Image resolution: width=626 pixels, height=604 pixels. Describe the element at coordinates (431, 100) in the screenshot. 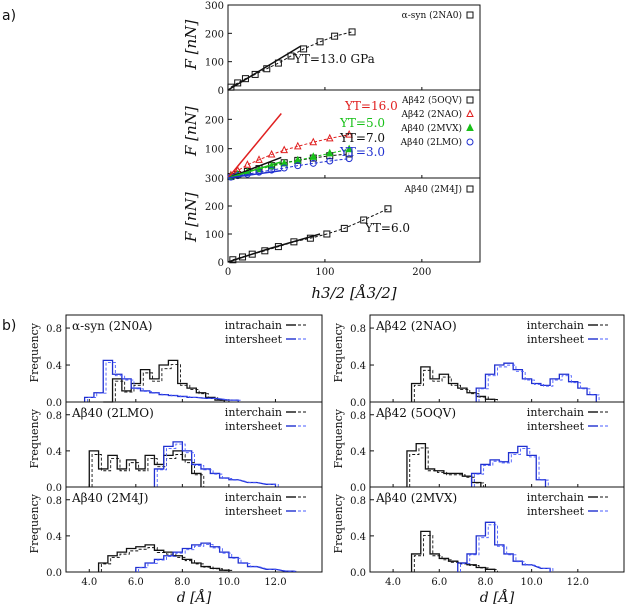

I see `legend-label: Aβ42 (5OQV)` at that location.